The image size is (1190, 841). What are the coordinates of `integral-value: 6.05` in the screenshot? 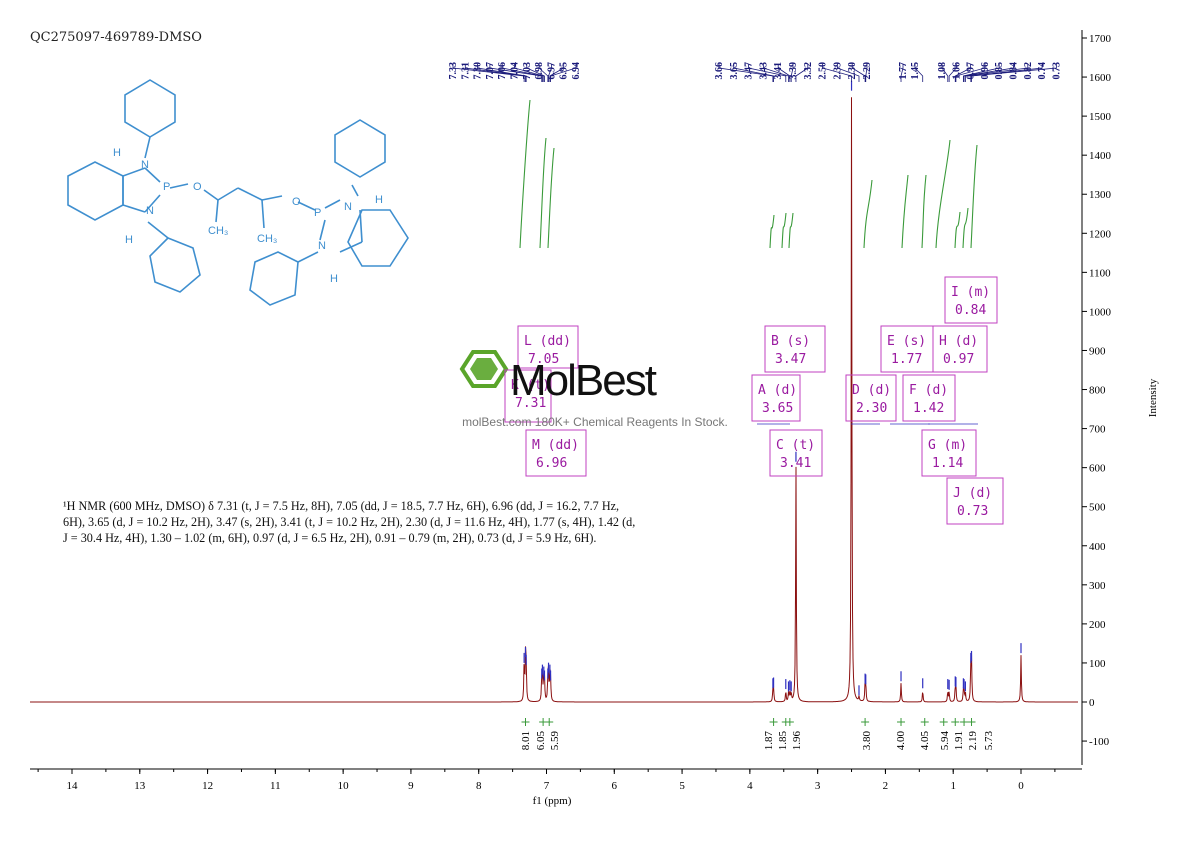 It's located at (541, 741).